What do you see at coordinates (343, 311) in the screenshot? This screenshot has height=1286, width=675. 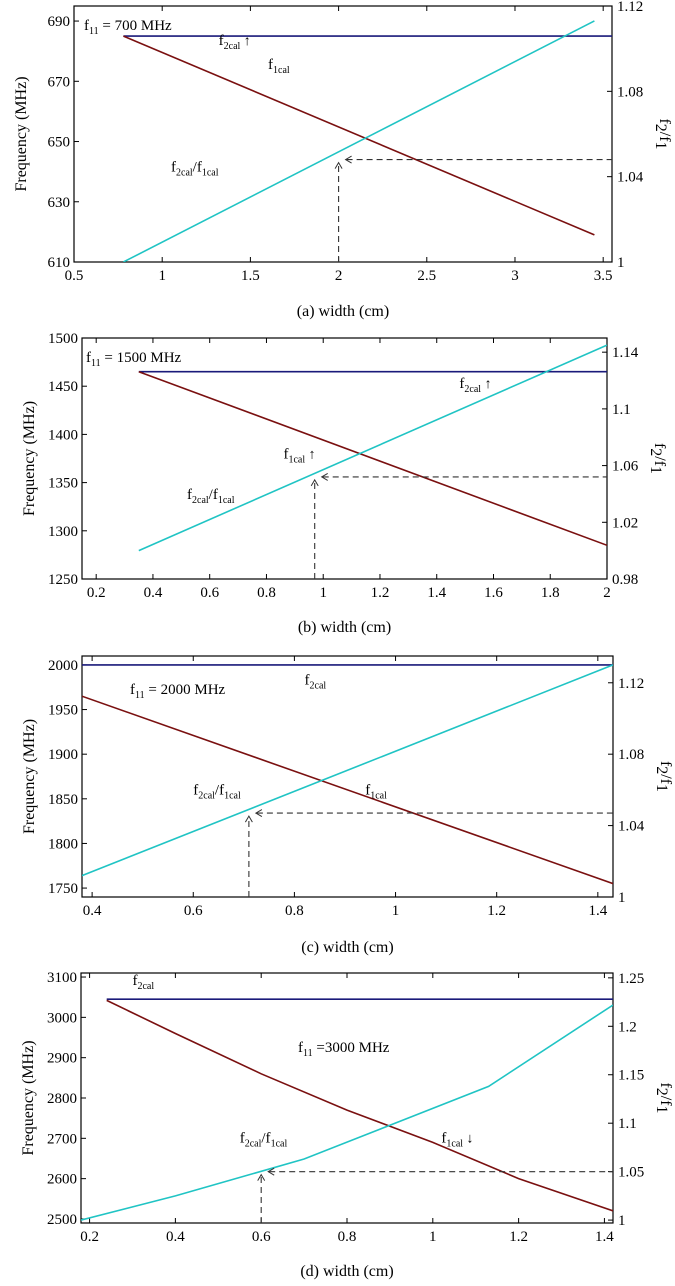 I see `panel-caption: (a) width (cm)` at bounding box center [343, 311].